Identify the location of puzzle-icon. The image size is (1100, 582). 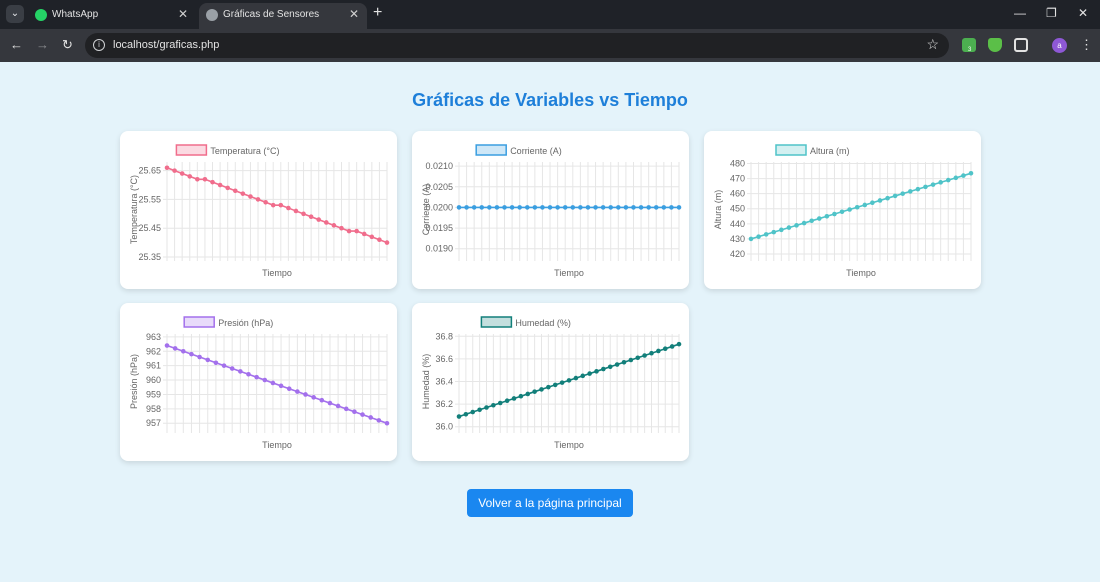
(1021, 45).